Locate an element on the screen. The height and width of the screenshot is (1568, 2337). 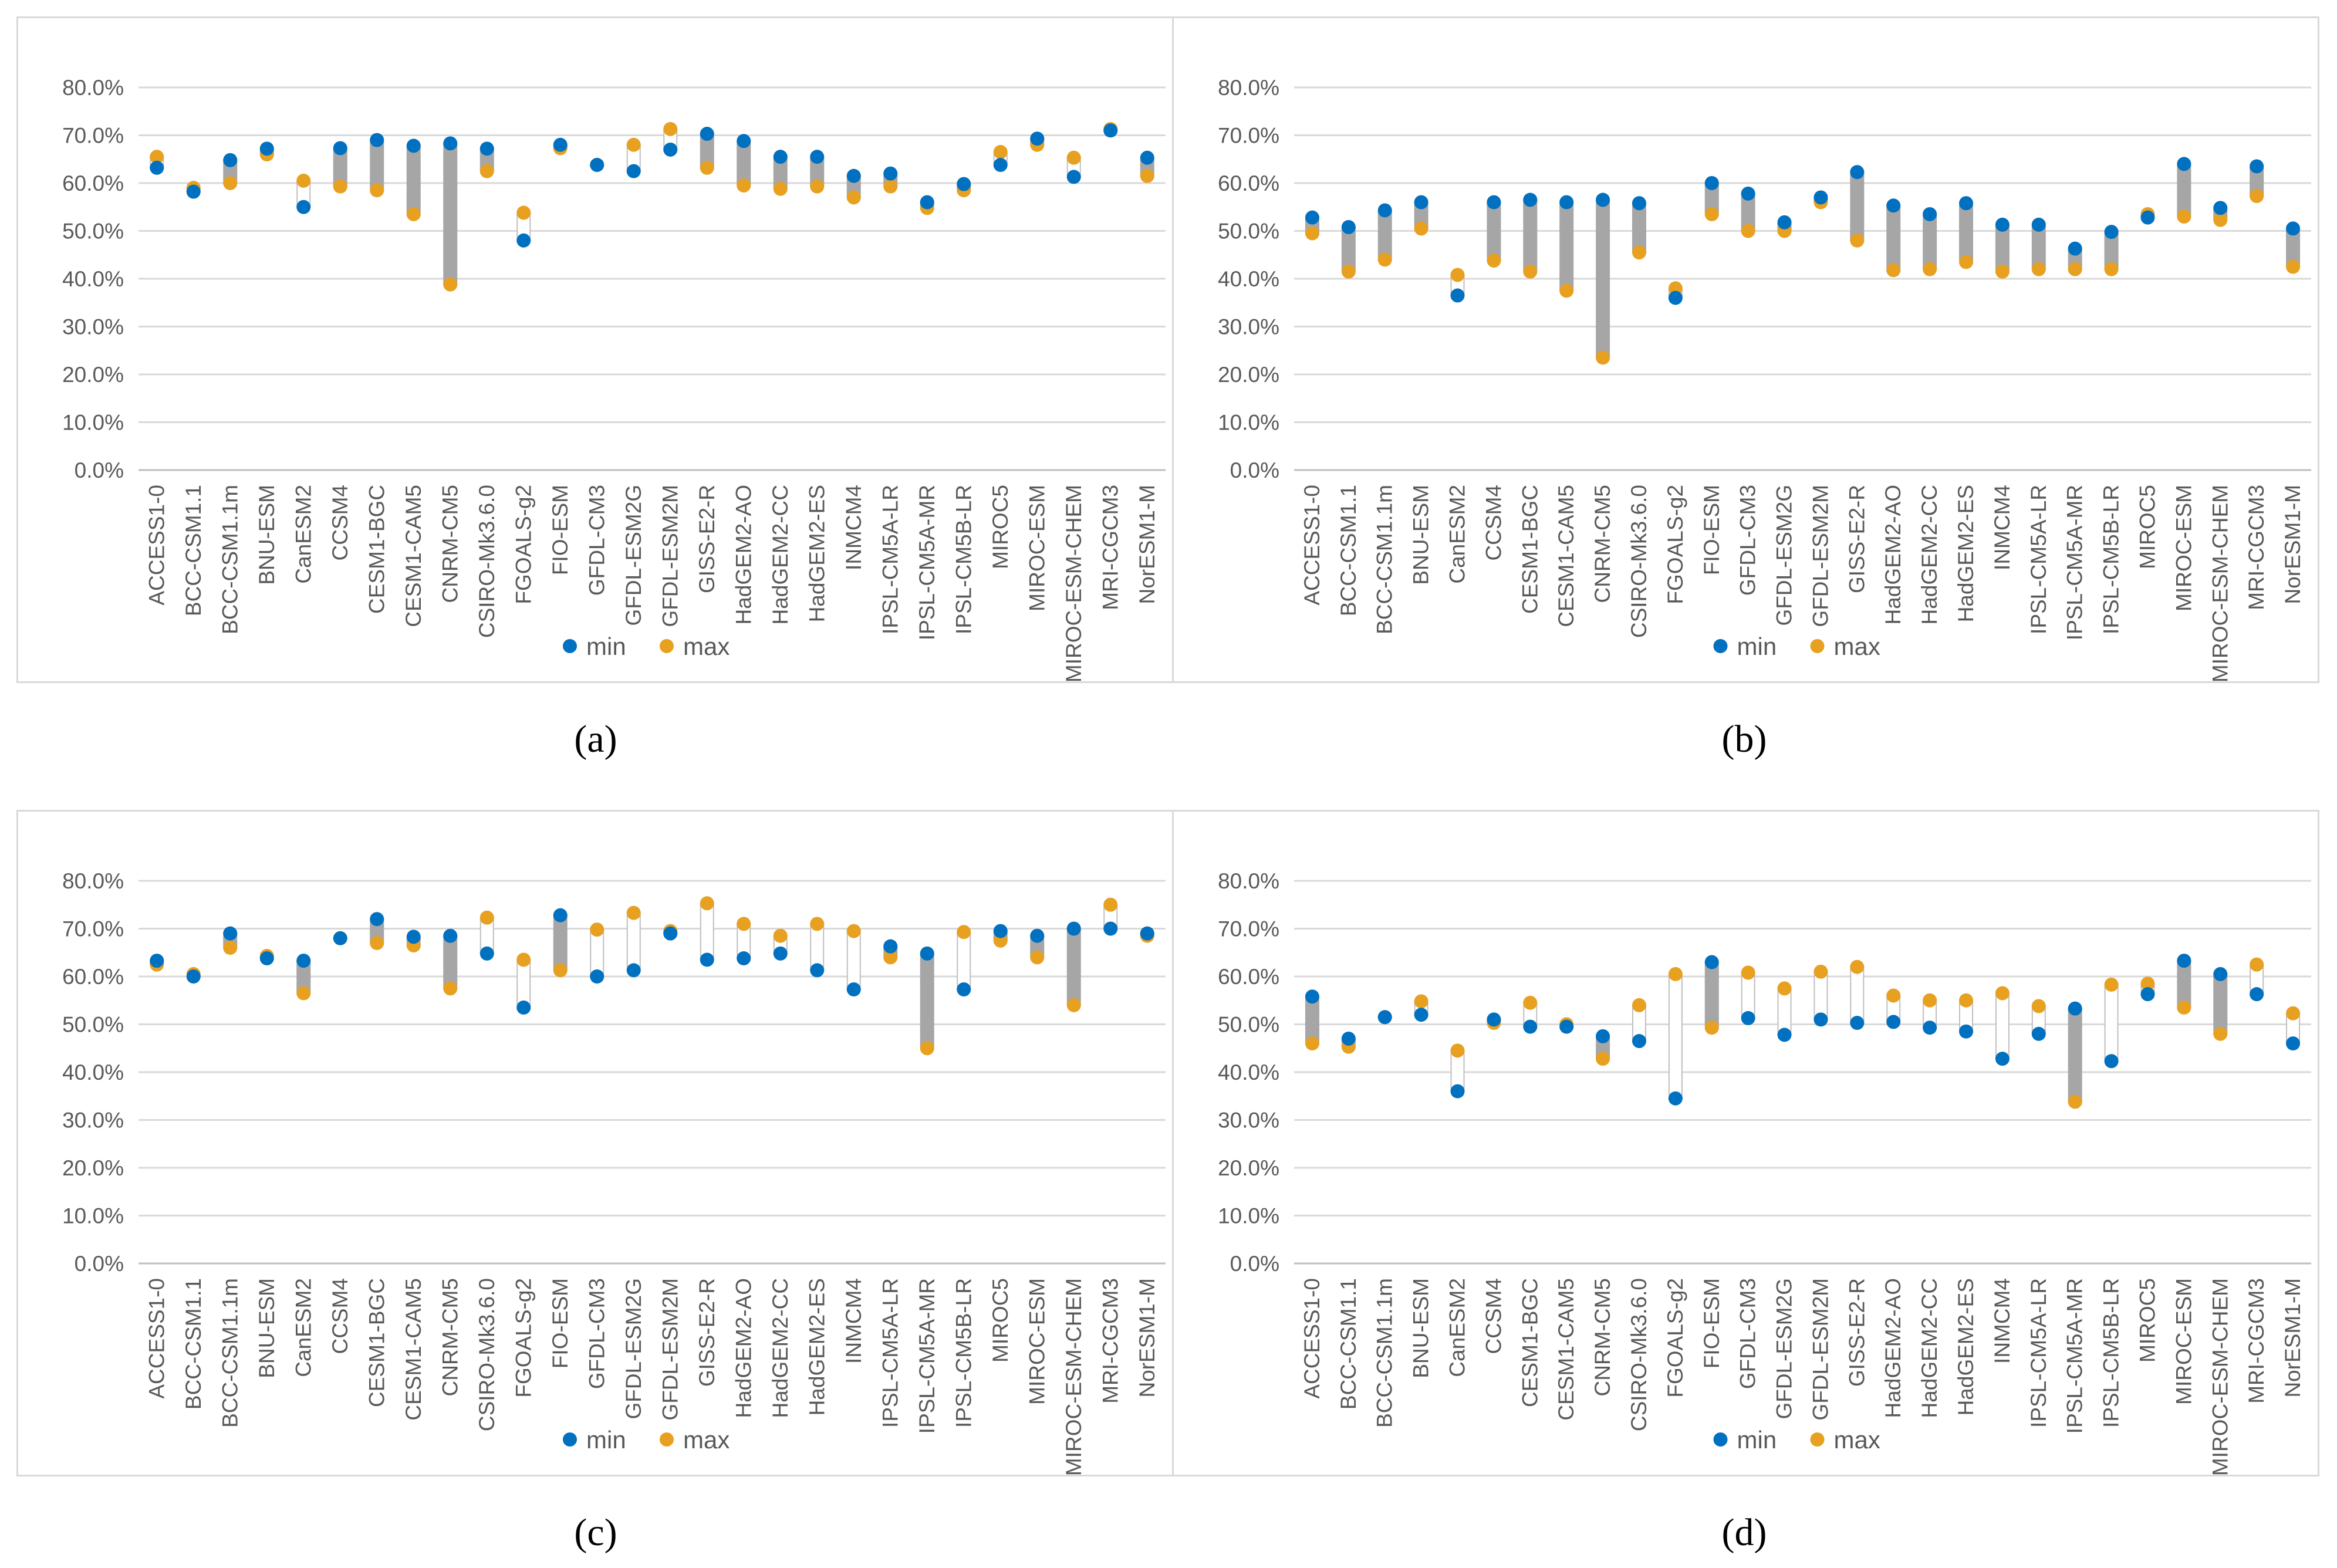
x-tick-label: CESM1-BGC is located at coordinates (1530, 549).